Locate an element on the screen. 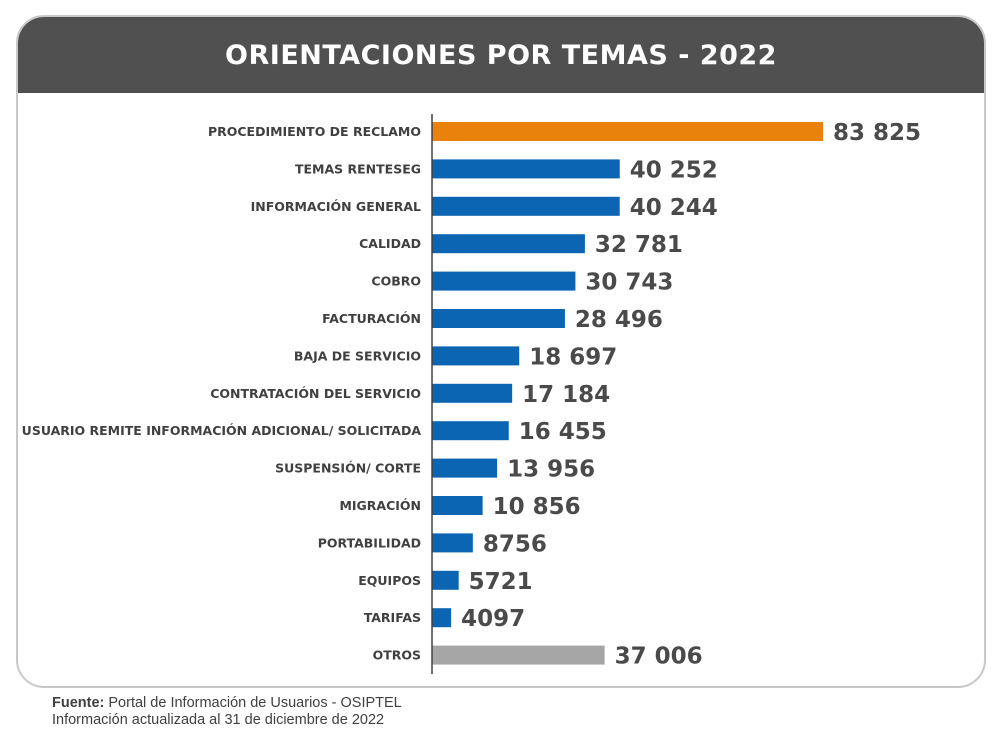 Image resolution: width=1000 pixels, height=741 pixels. category-label: MIGRACIÓN is located at coordinates (380, 505).